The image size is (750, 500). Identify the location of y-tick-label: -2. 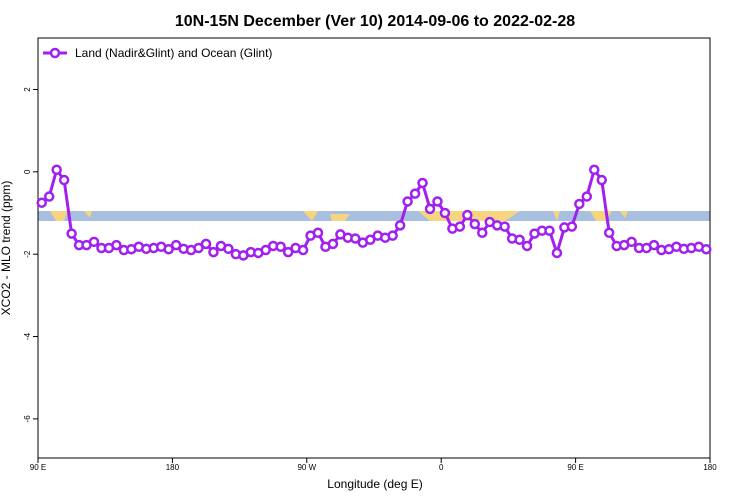
(27, 254).